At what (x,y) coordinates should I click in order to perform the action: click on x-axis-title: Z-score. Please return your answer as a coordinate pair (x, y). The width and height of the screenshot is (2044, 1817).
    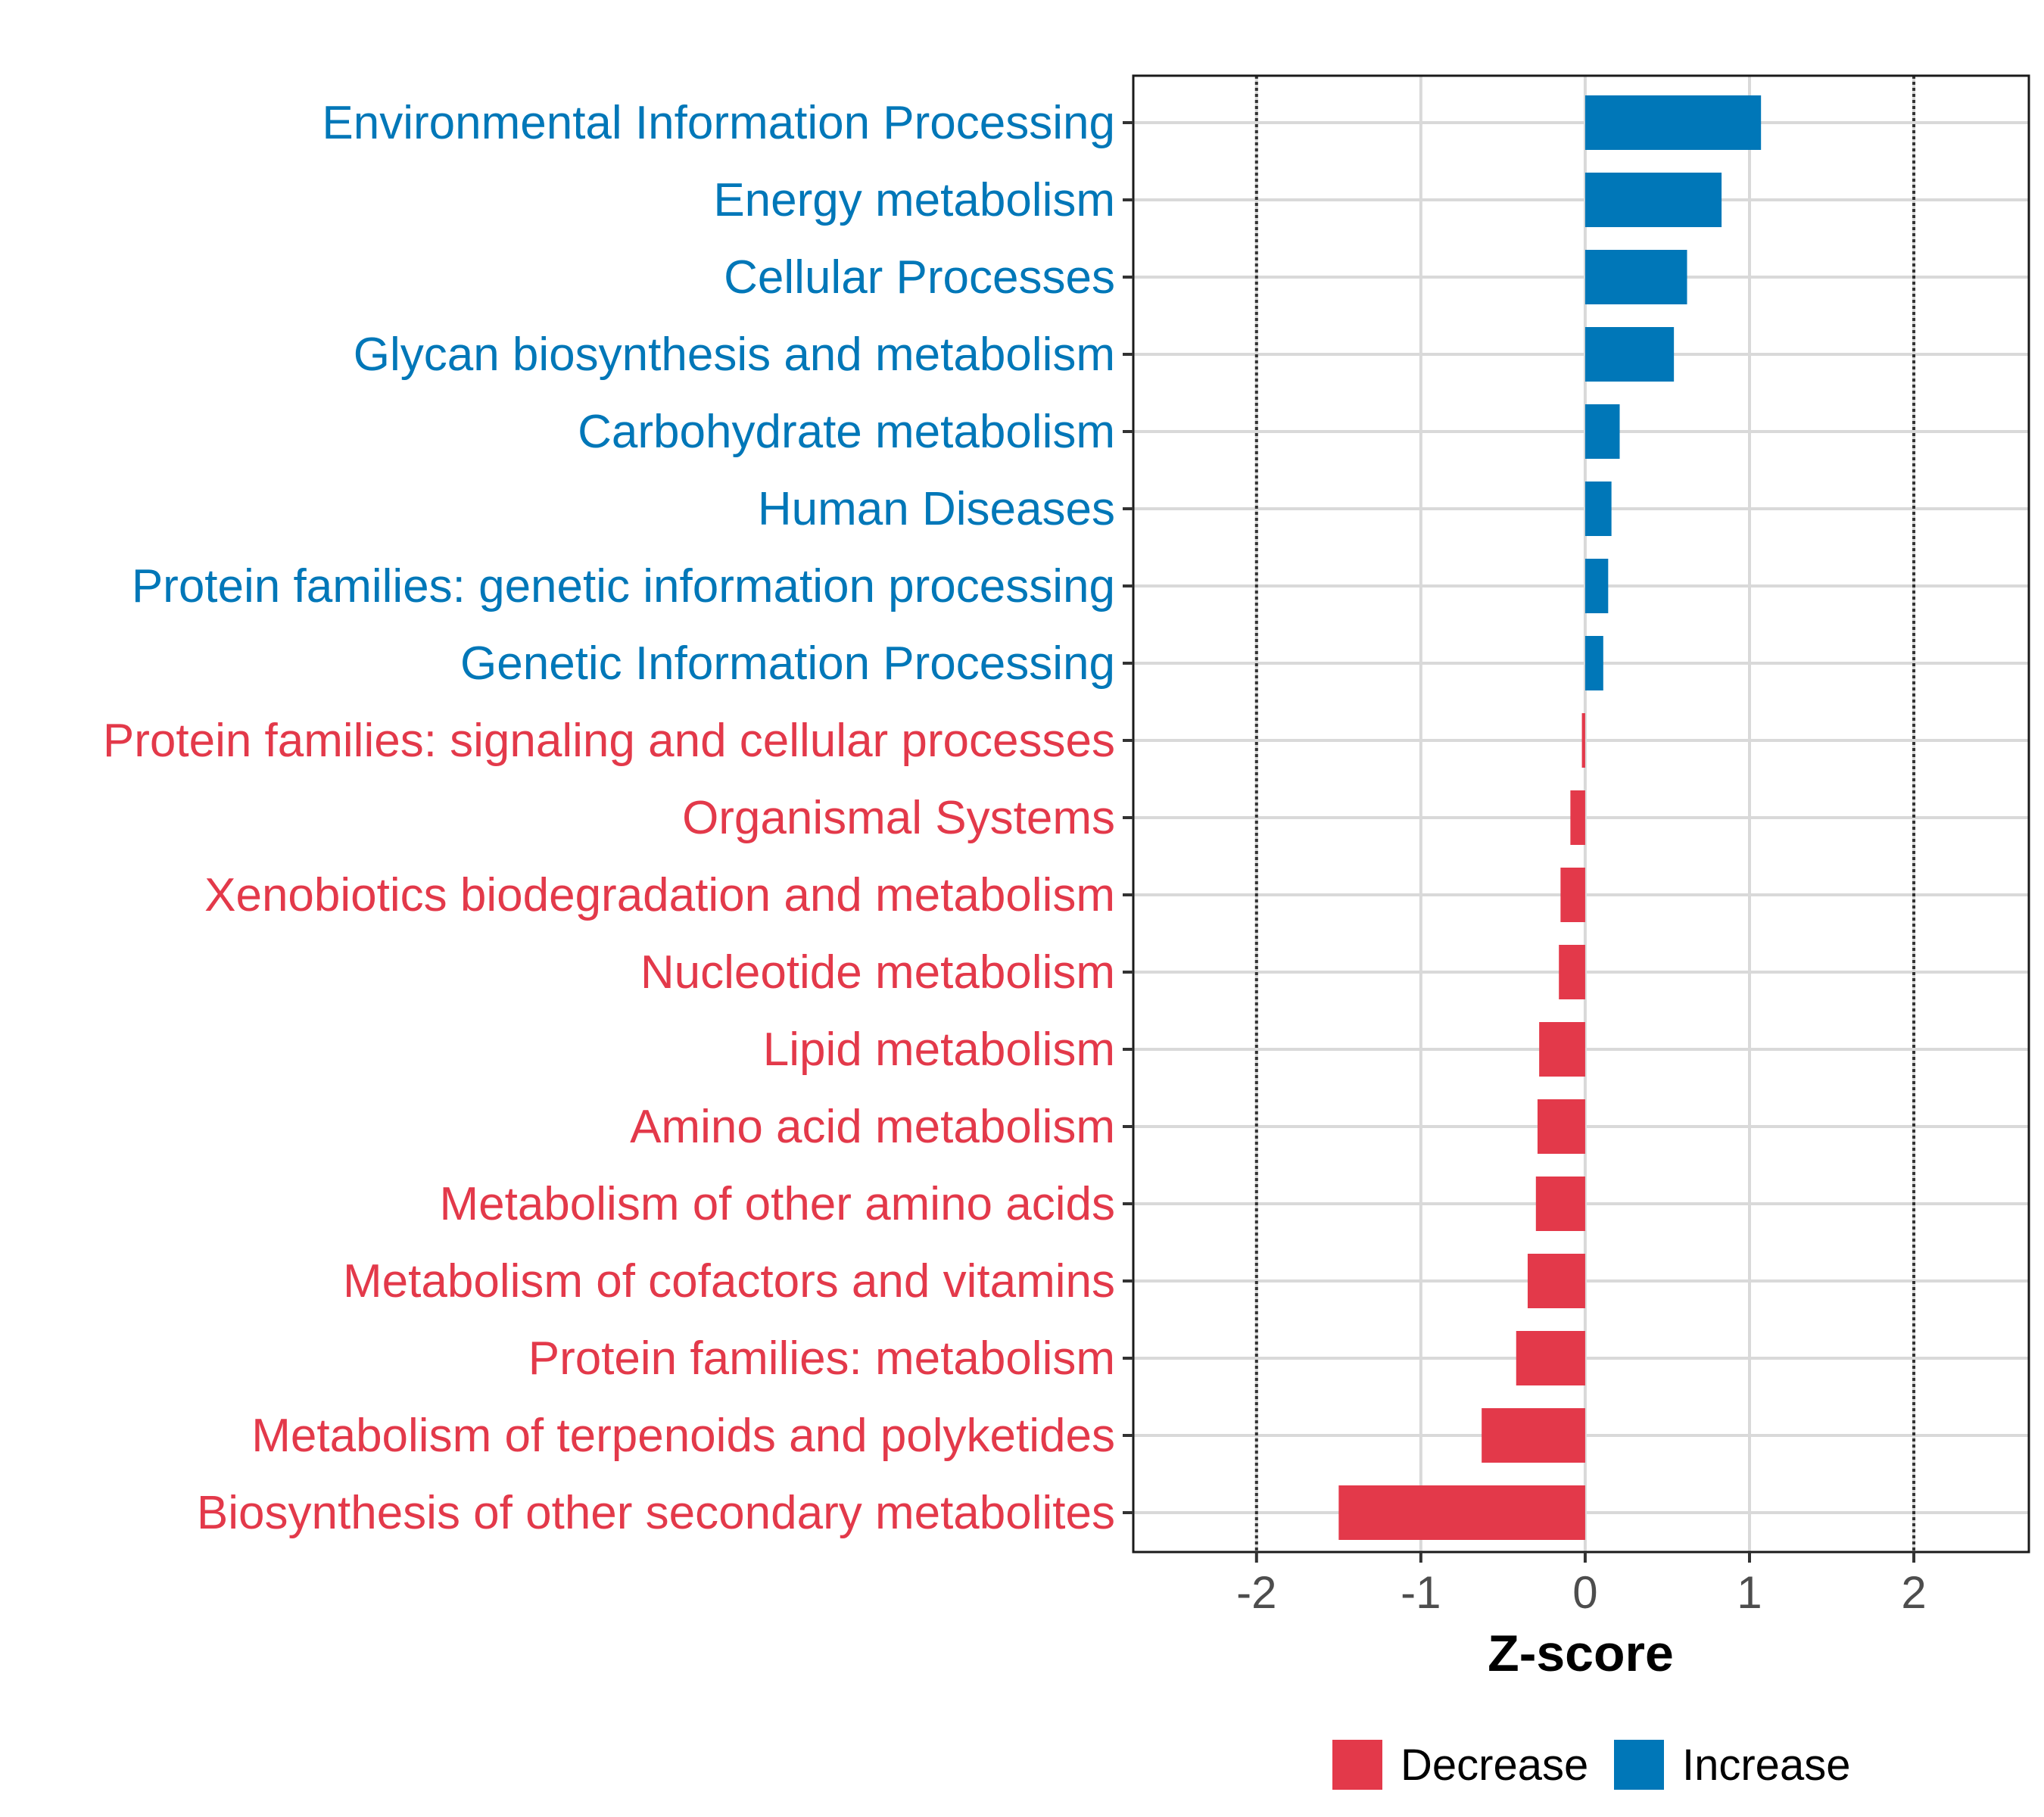
    Looking at the image, I should click on (1581, 1653).